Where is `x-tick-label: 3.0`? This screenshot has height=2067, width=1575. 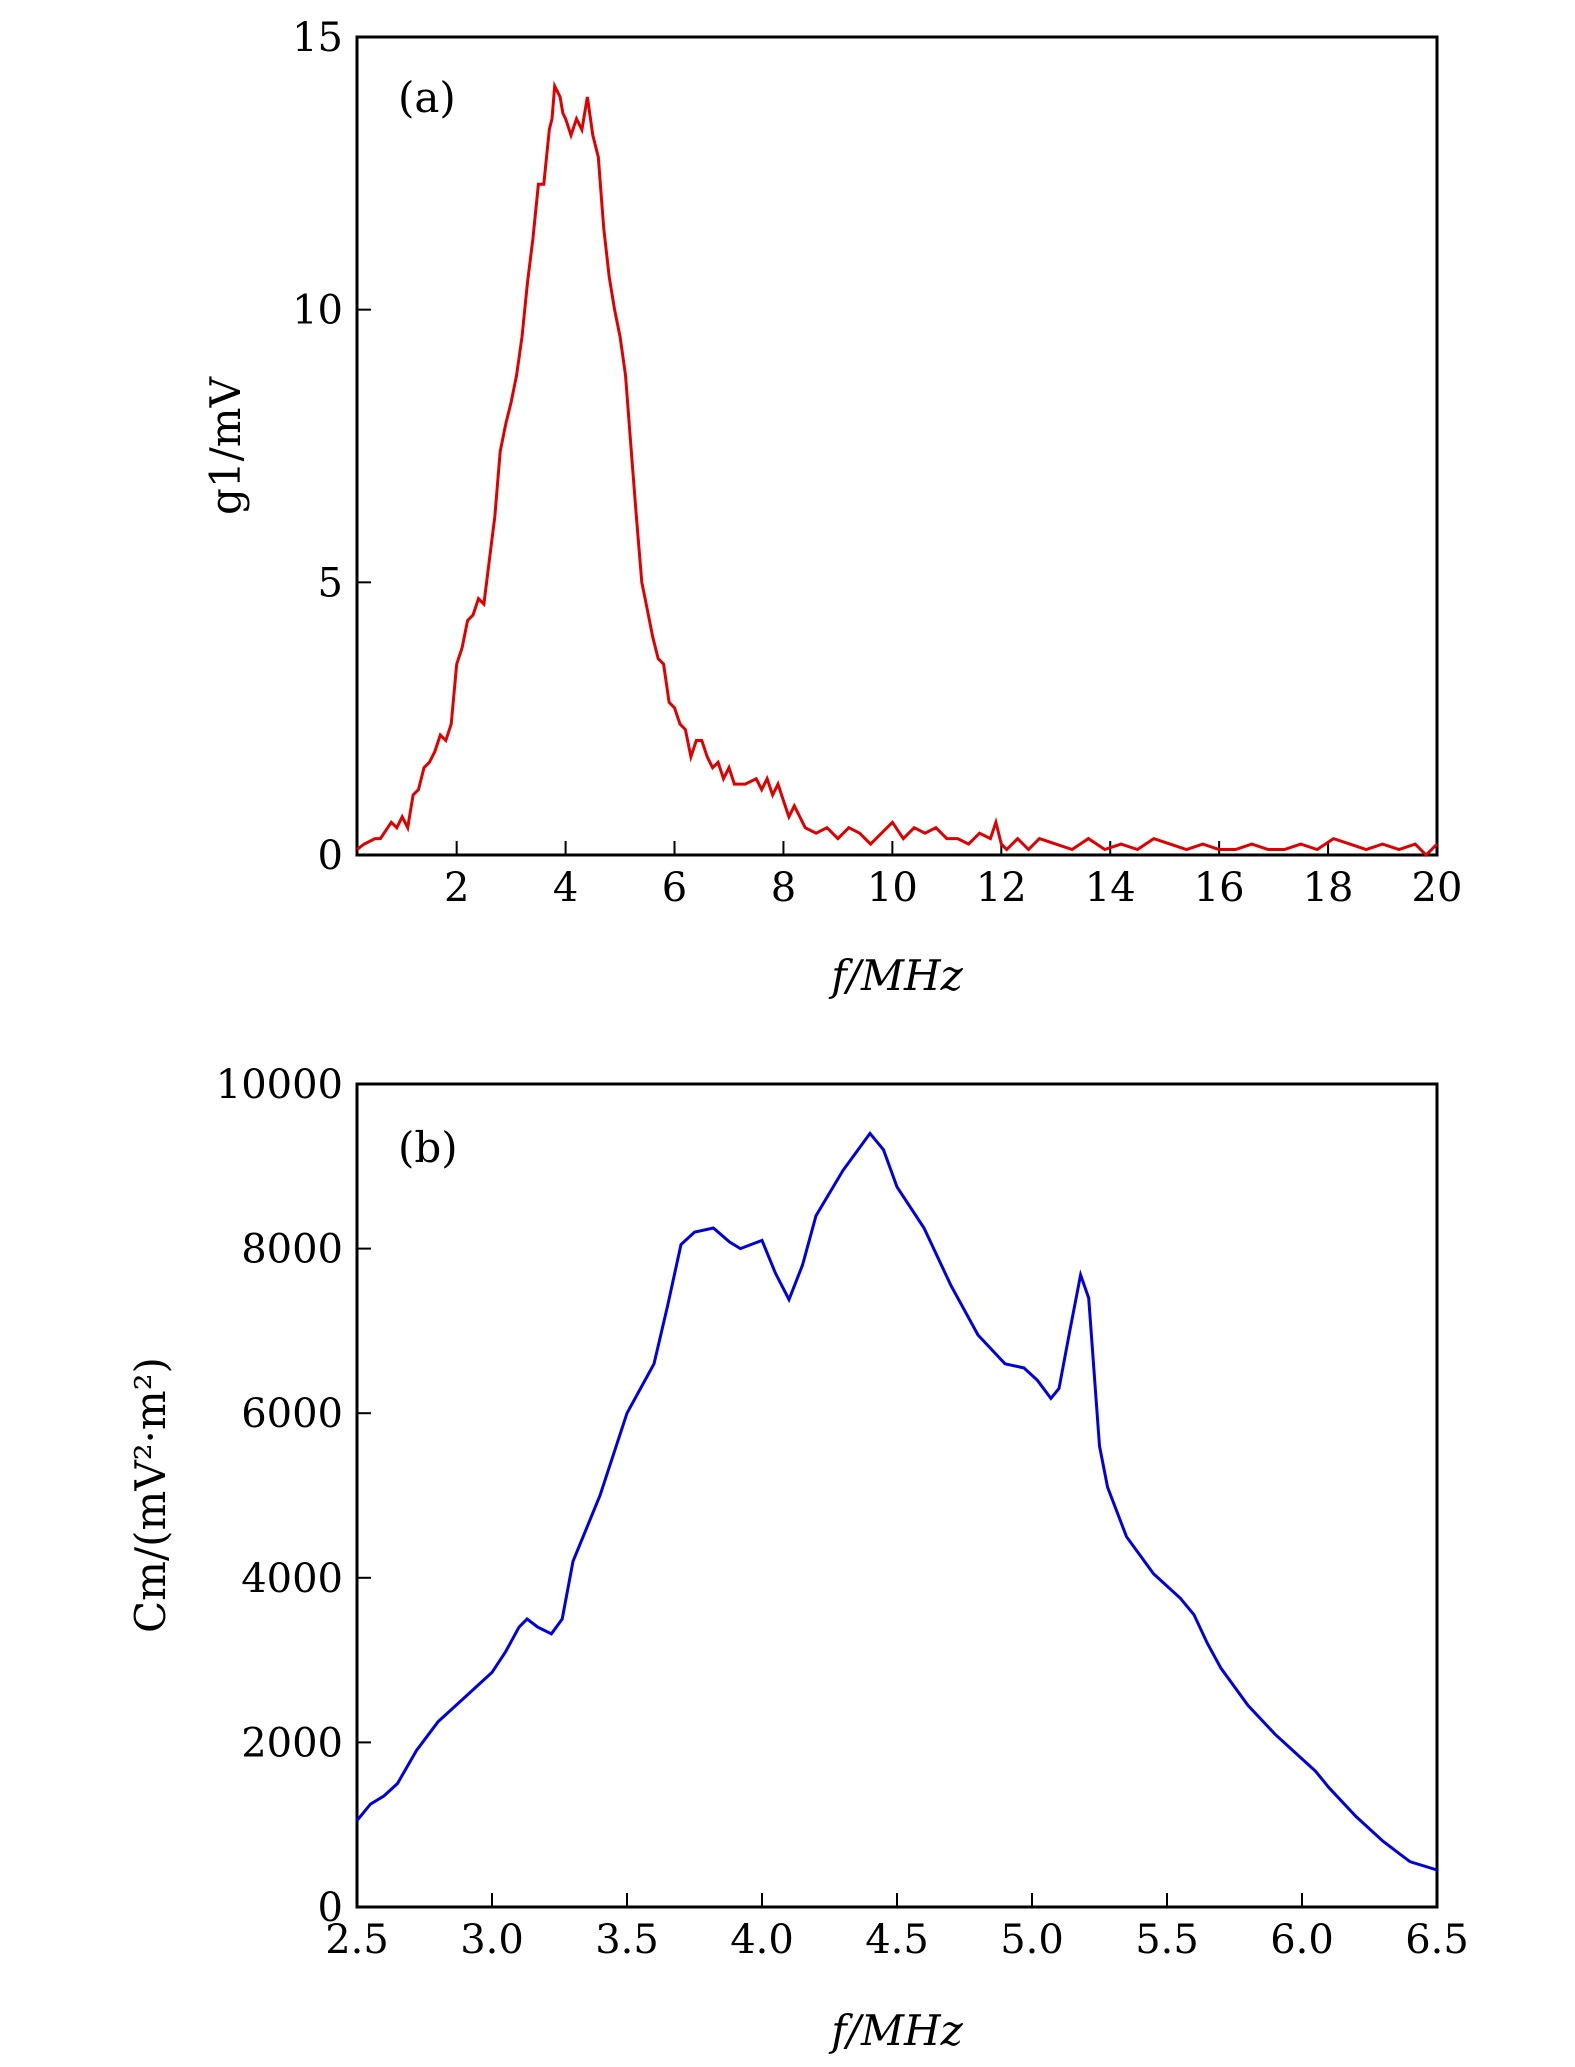 x-tick-label: 3.0 is located at coordinates (492, 1940).